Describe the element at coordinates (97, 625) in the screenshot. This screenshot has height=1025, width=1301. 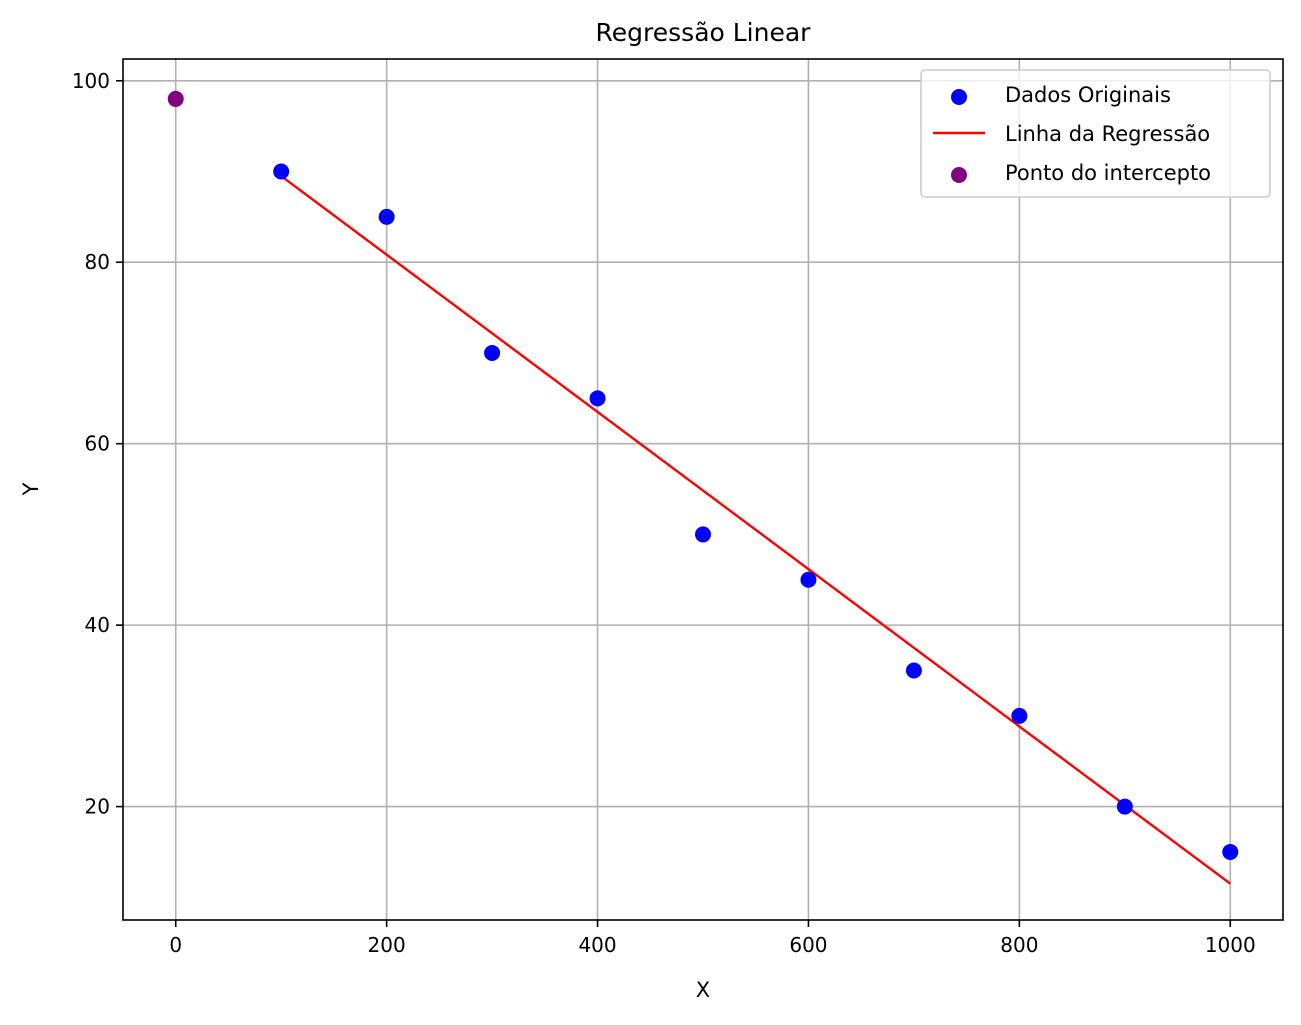
I see `y-tick-label: 40` at that location.